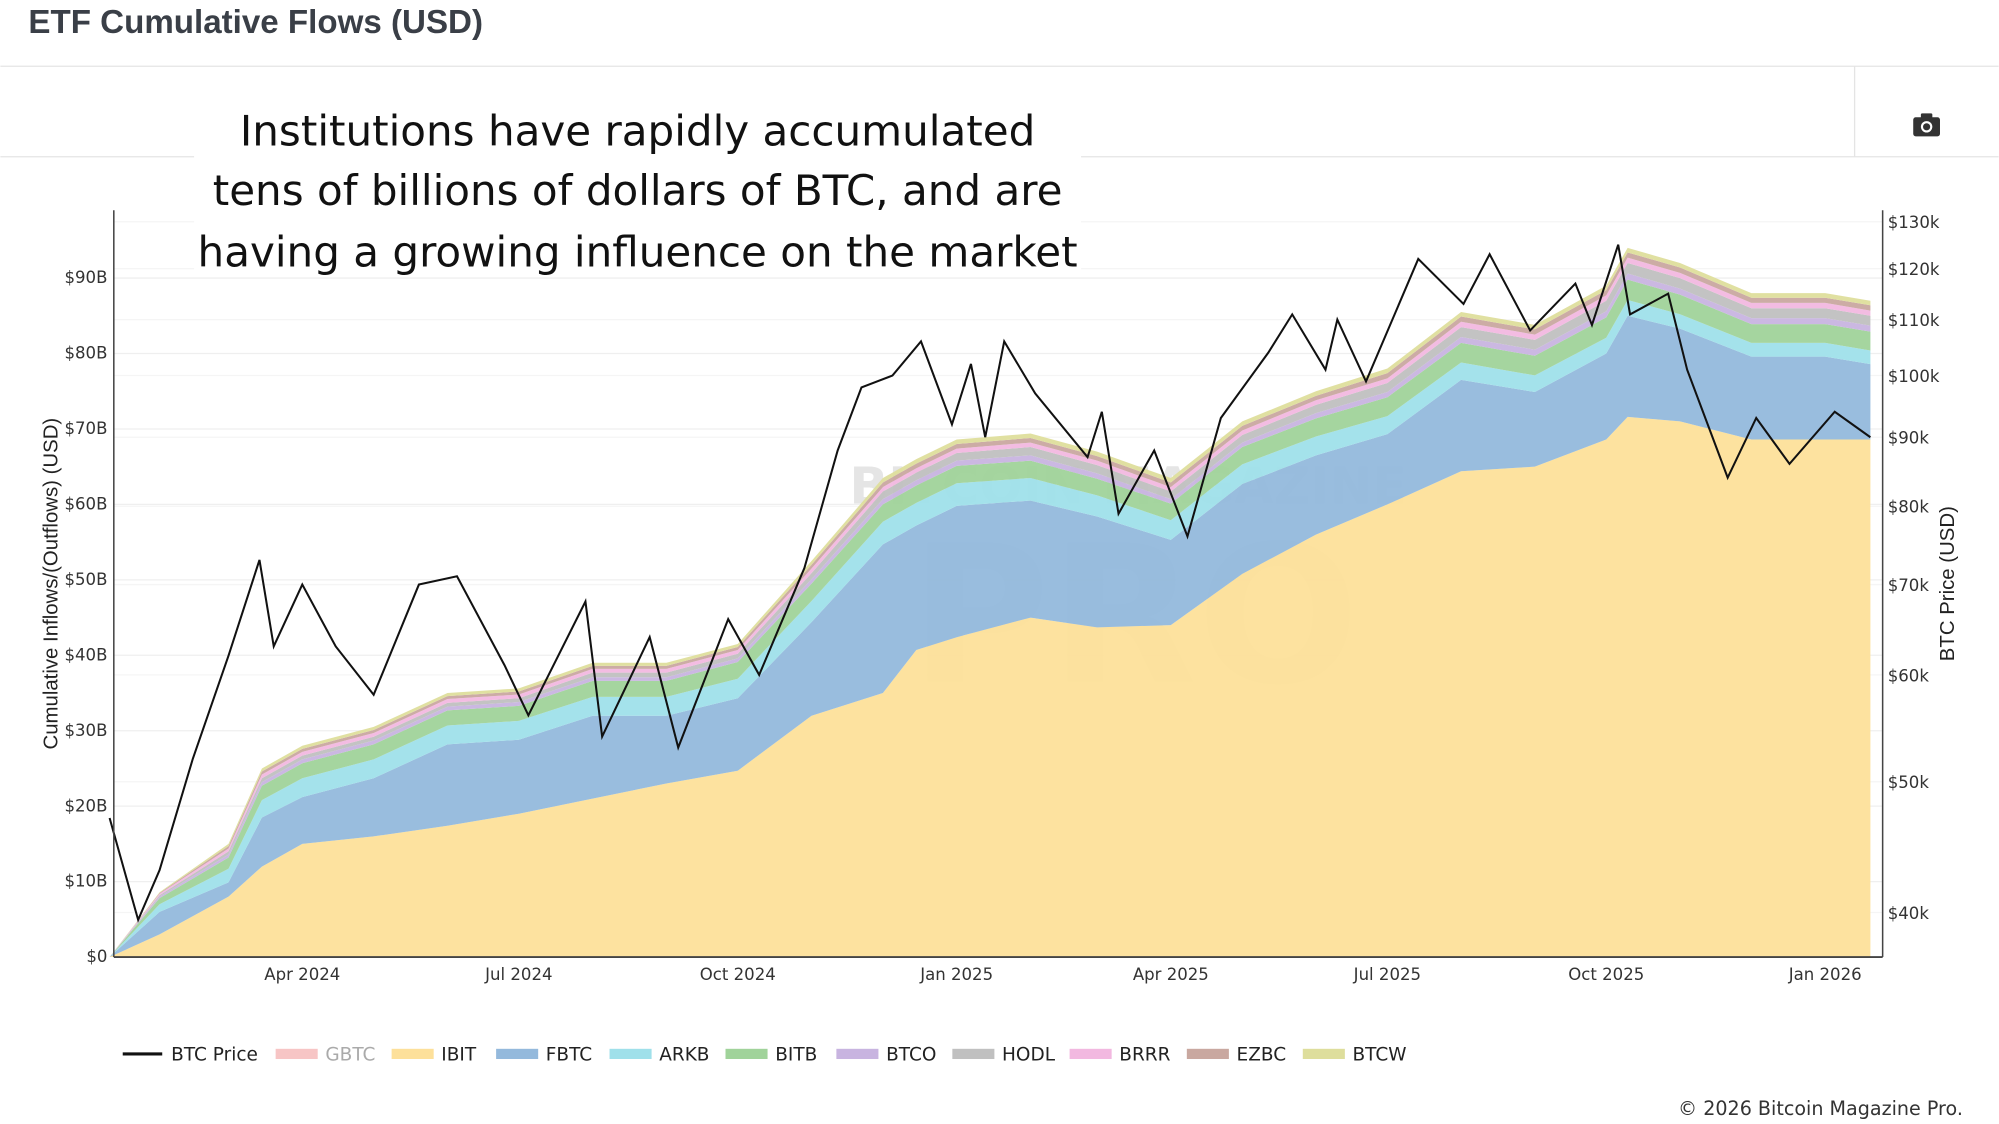 This screenshot has height=1124, width=1999. What do you see at coordinates (255, 22) in the screenshot?
I see `page-title: ETF Cumulative Flows (USD)` at bounding box center [255, 22].